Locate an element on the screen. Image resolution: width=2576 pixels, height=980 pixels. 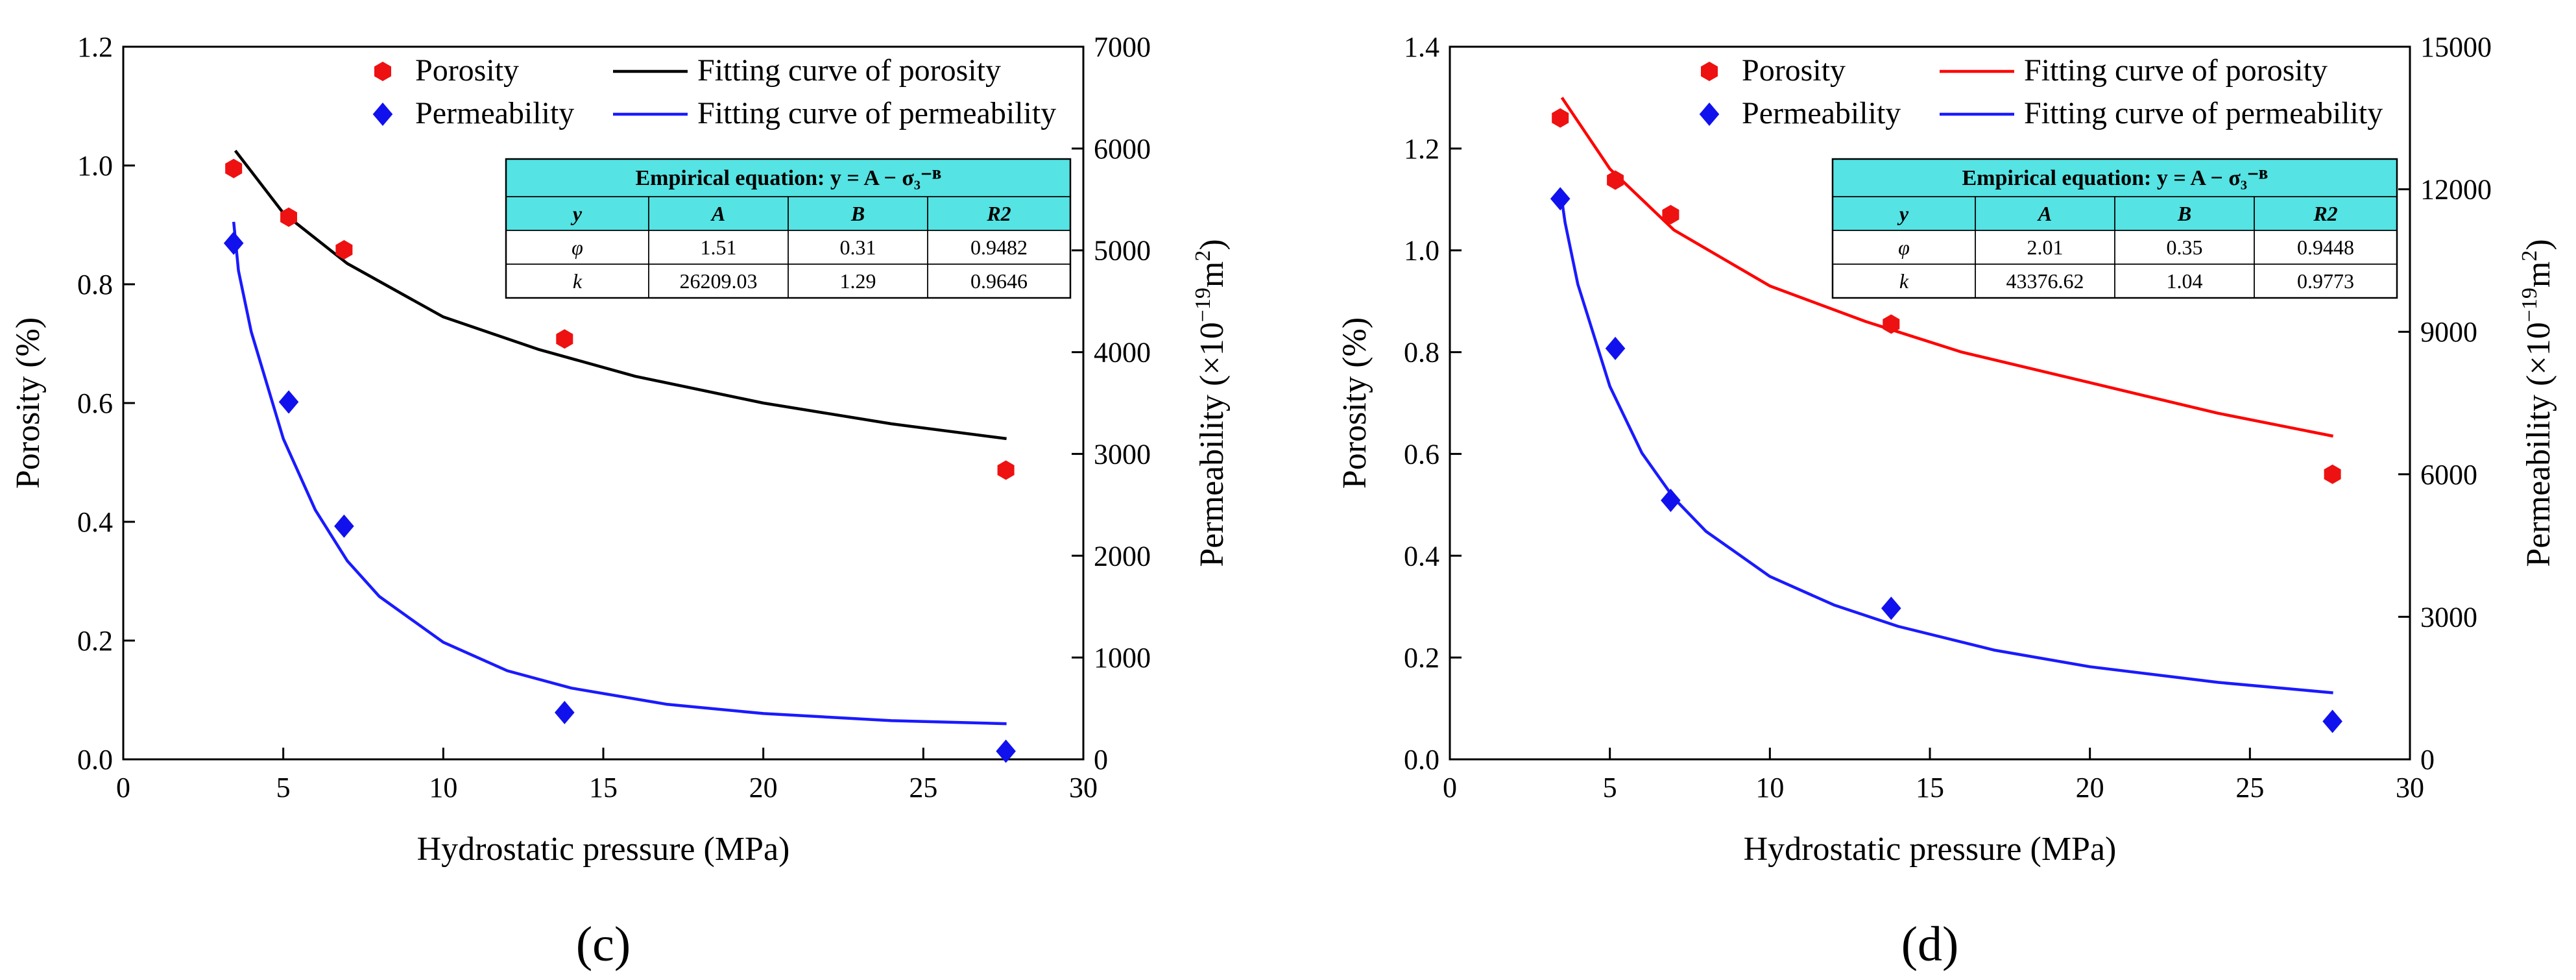
porosity-fit-curve is located at coordinates (1947, 267).